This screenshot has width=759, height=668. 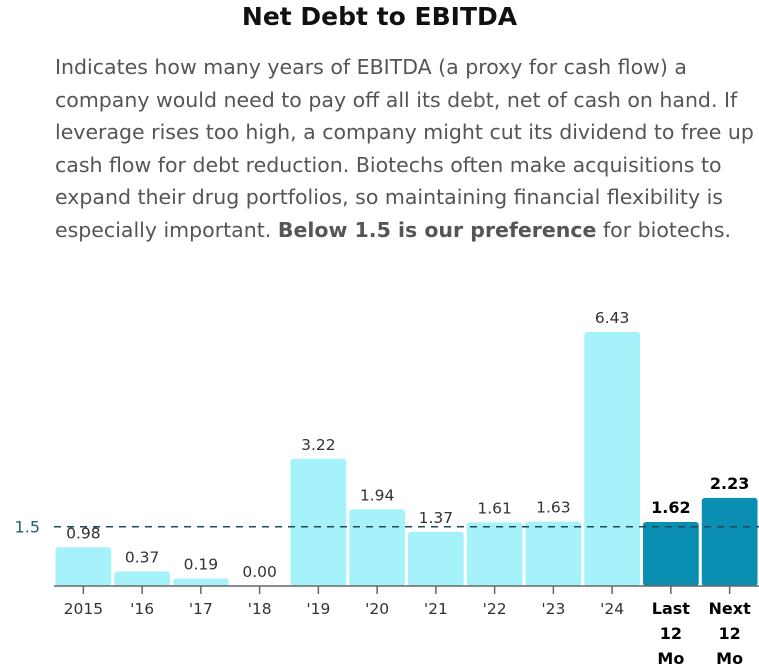 What do you see at coordinates (318, 445) in the screenshot?
I see `data-label: 3.22` at bounding box center [318, 445].